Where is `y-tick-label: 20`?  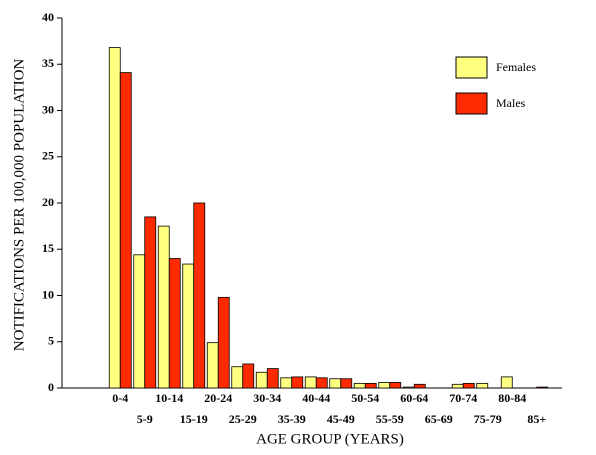 y-tick-label: 20 is located at coordinates (48, 202).